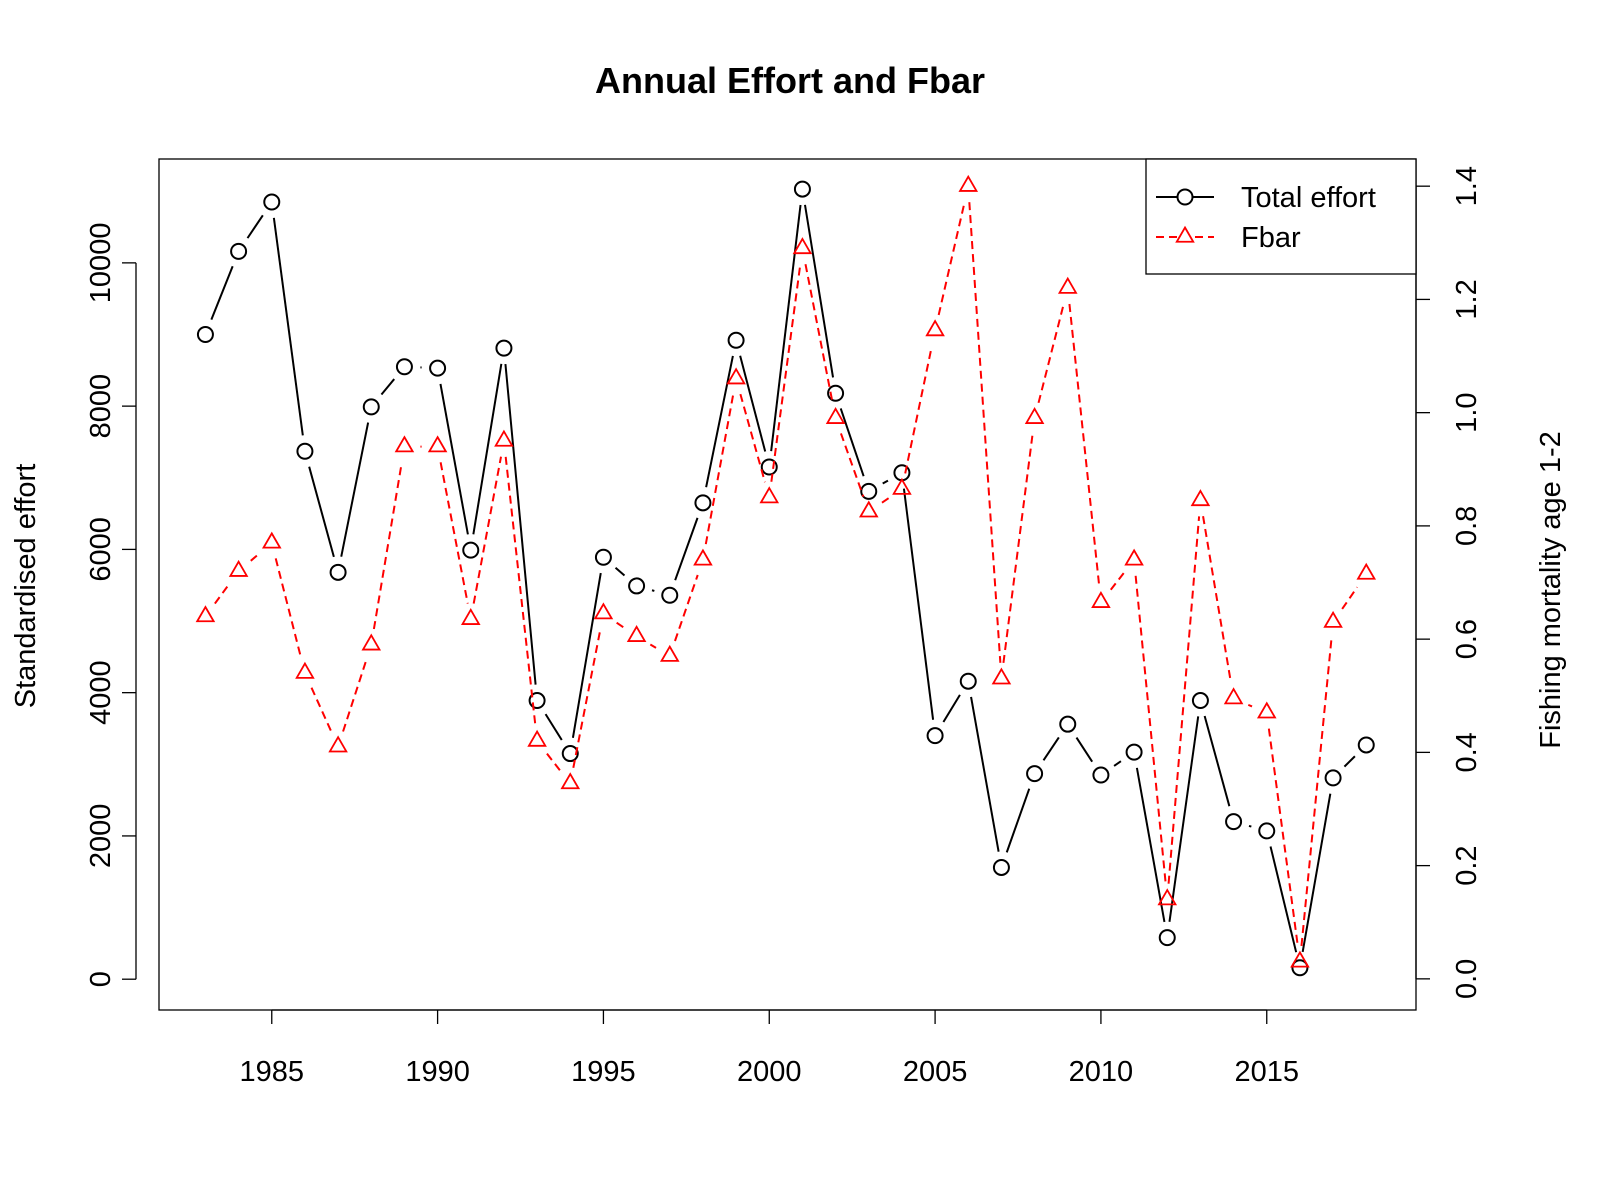 This screenshot has width=1600, height=1200. Describe the element at coordinates (101, 979) in the screenshot. I see `left-tick-label: 0` at that location.